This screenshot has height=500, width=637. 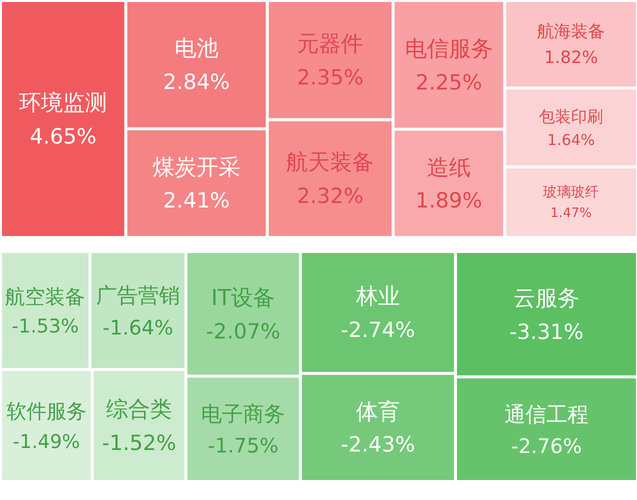 What do you see at coordinates (196, 82) in the screenshot?
I see `data-label: 2.84%` at bounding box center [196, 82].